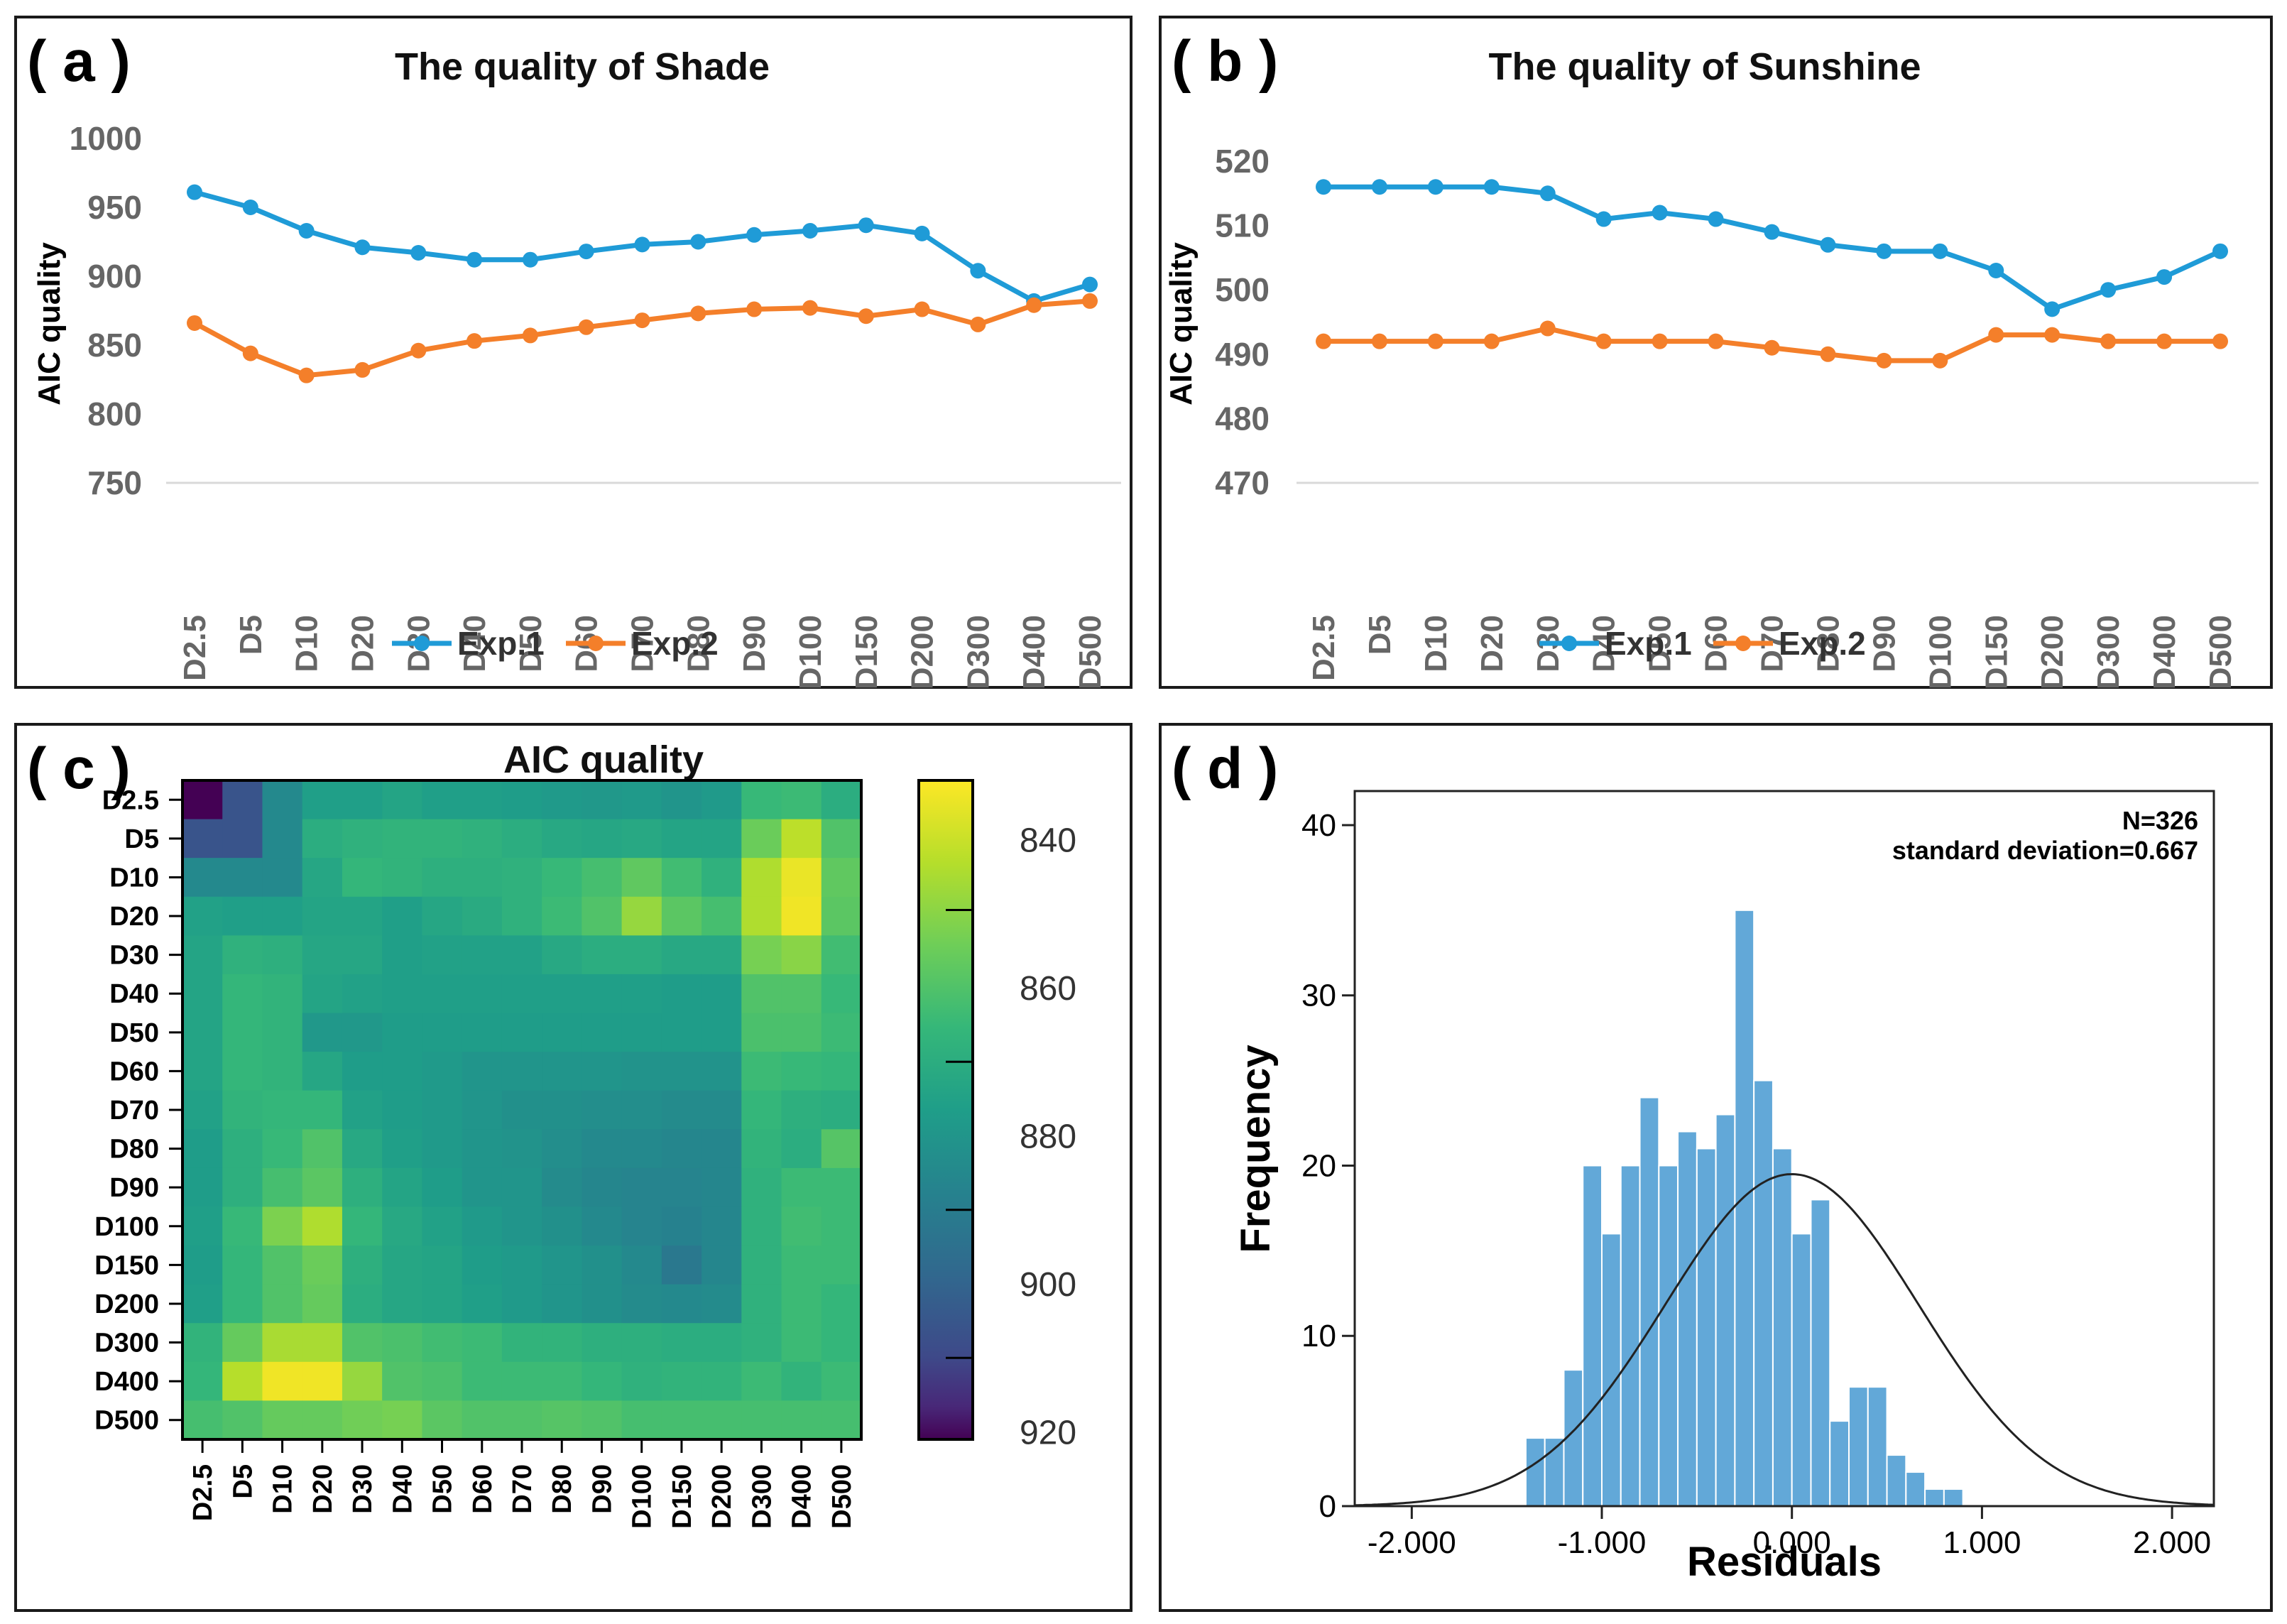 This screenshot has height=1624, width=2287. I want to click on heatmap-col-label: D20, so click(323, 1489).